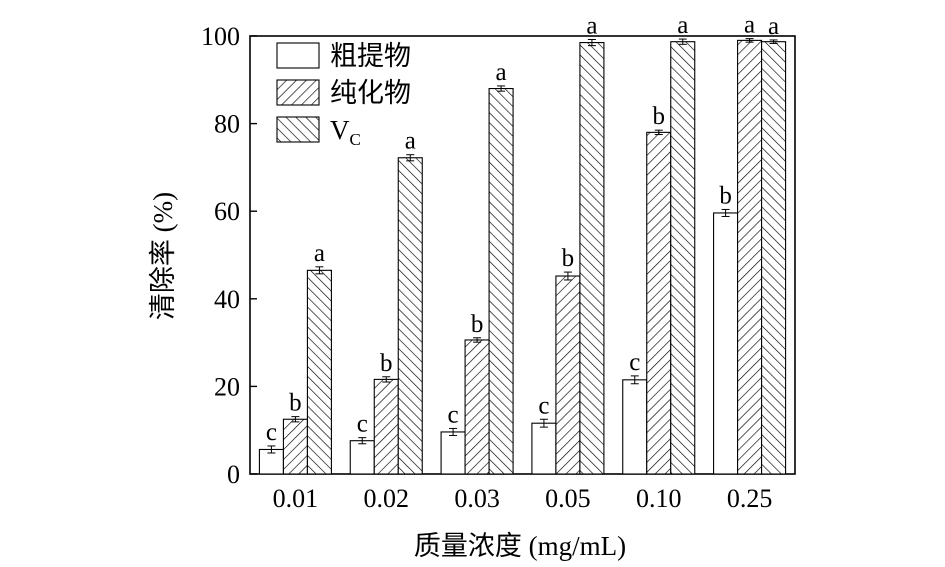 The width and height of the screenshot is (945, 567). I want to click on x-tick-label: 0.02, so click(387, 498).